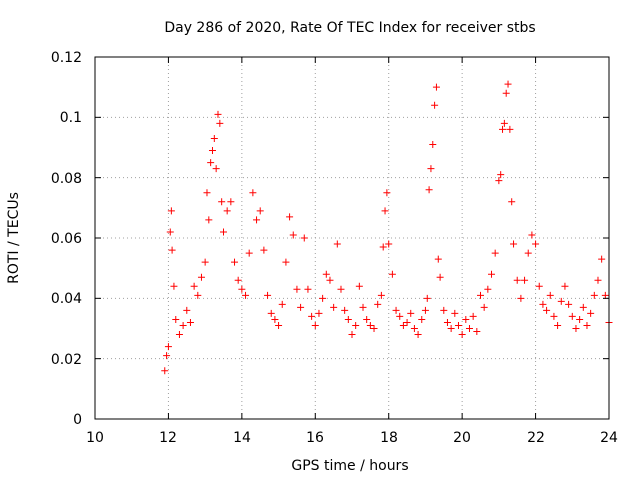 This screenshot has width=640, height=480. Describe the element at coordinates (536, 438) in the screenshot. I see `x-tick-label: 22` at that location.